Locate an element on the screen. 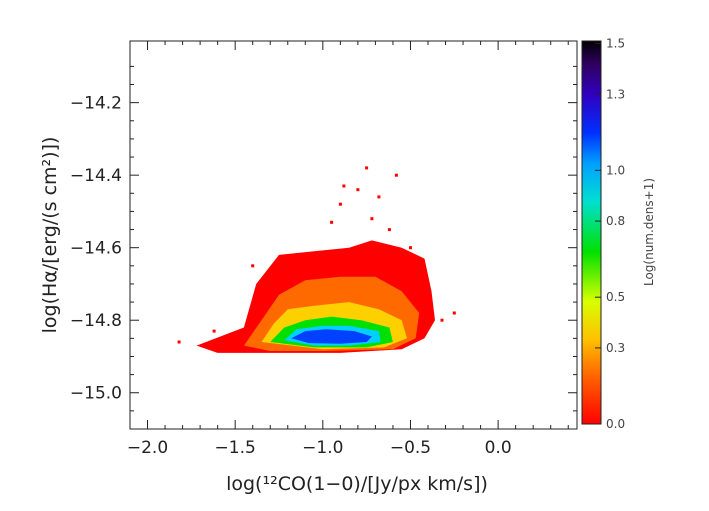  colorbar-title: Log(num.dens+1) is located at coordinates (649, 232).